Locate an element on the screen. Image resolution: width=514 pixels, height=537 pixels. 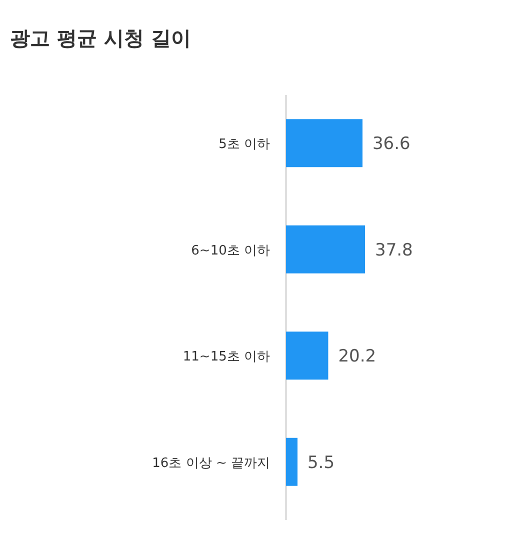
y-tick-label: 11~15초 이하 is located at coordinates (226, 357).